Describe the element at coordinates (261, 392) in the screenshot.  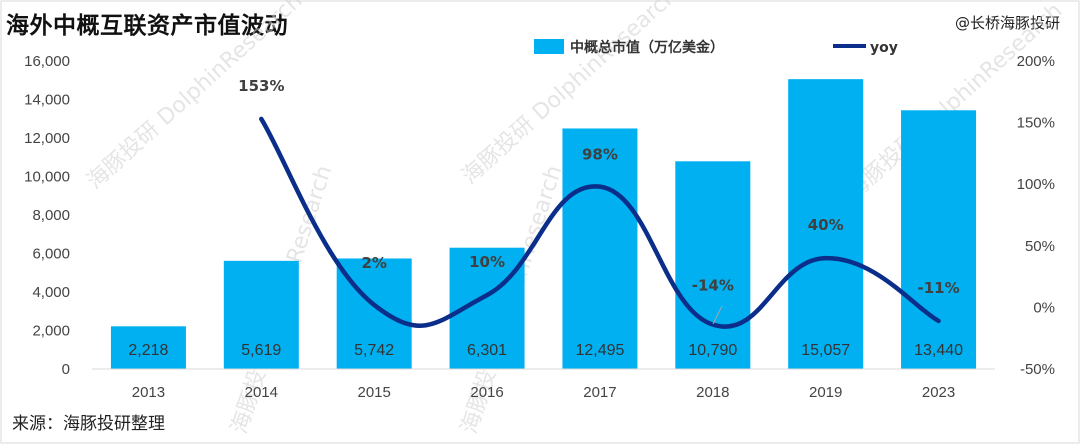
I see `x-tick-label: 2014` at that location.